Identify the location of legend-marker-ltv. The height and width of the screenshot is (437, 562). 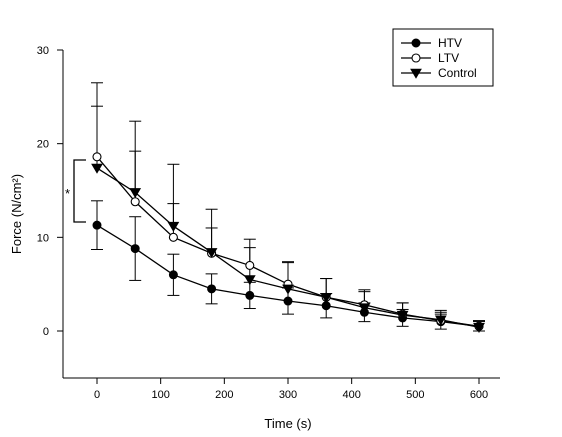
(416, 58).